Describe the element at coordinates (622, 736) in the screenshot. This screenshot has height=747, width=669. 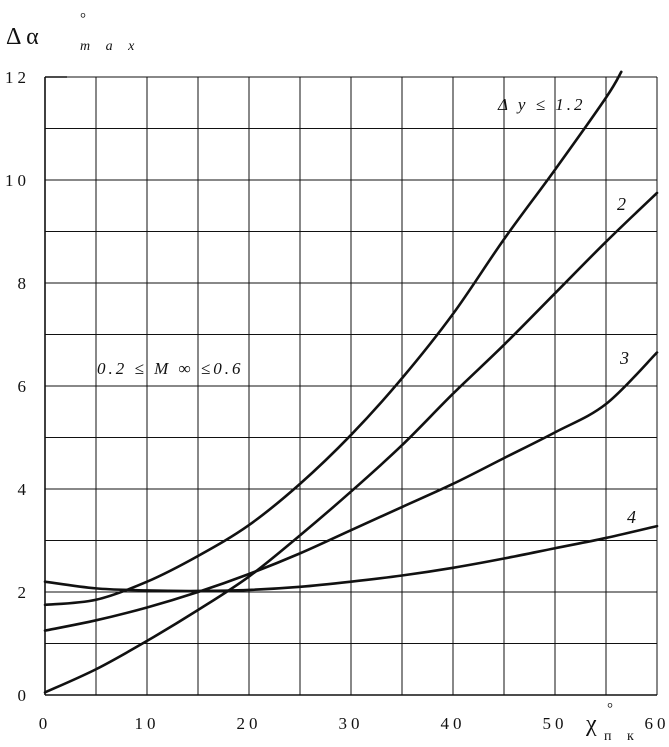
I see `x-axis-label-subscript: п к` at that location.